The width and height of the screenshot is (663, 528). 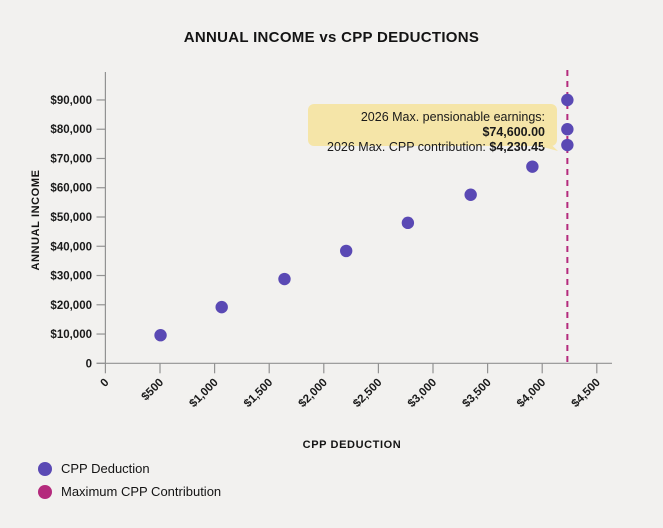 I want to click on legend-item-cpp-deduction: CPP Deduction, so click(x=129, y=468).